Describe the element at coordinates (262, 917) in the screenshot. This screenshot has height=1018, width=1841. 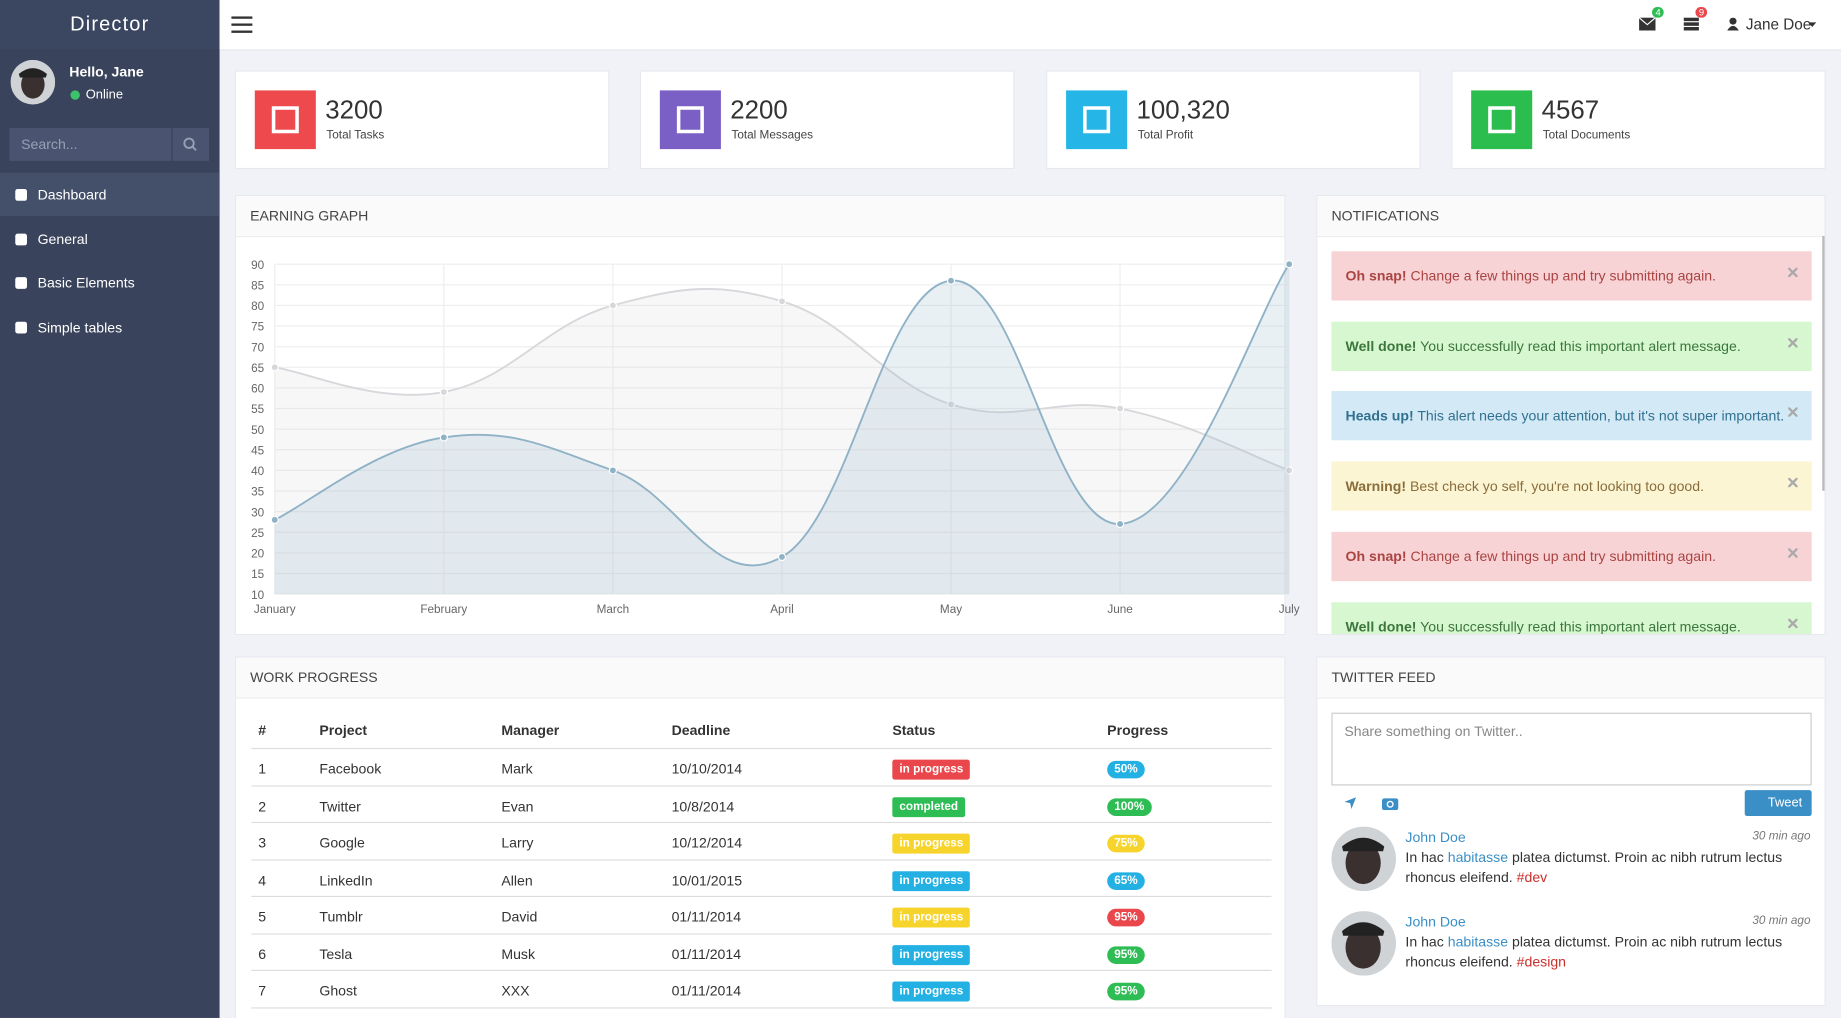
I see `cell: 5` at that location.